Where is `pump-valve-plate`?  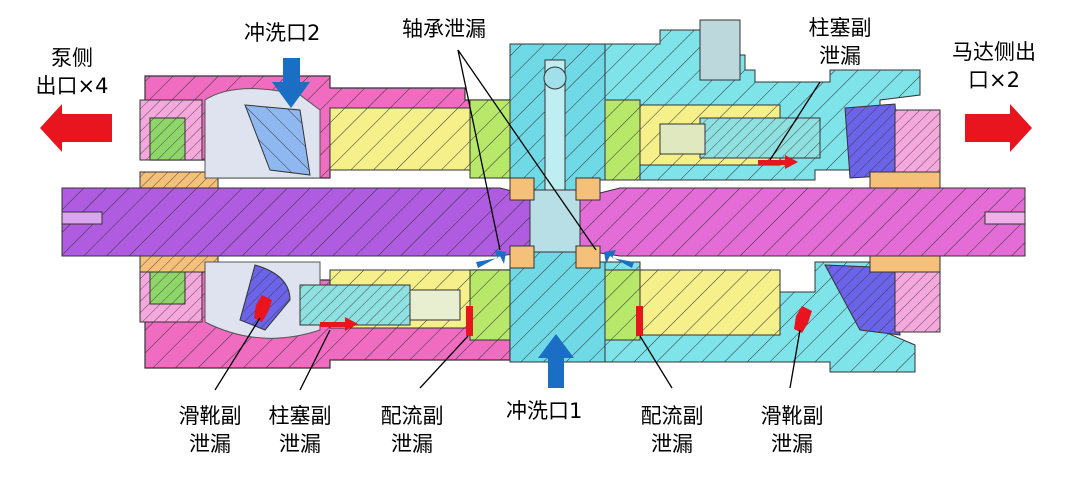 pump-valve-plate is located at coordinates (490, 220).